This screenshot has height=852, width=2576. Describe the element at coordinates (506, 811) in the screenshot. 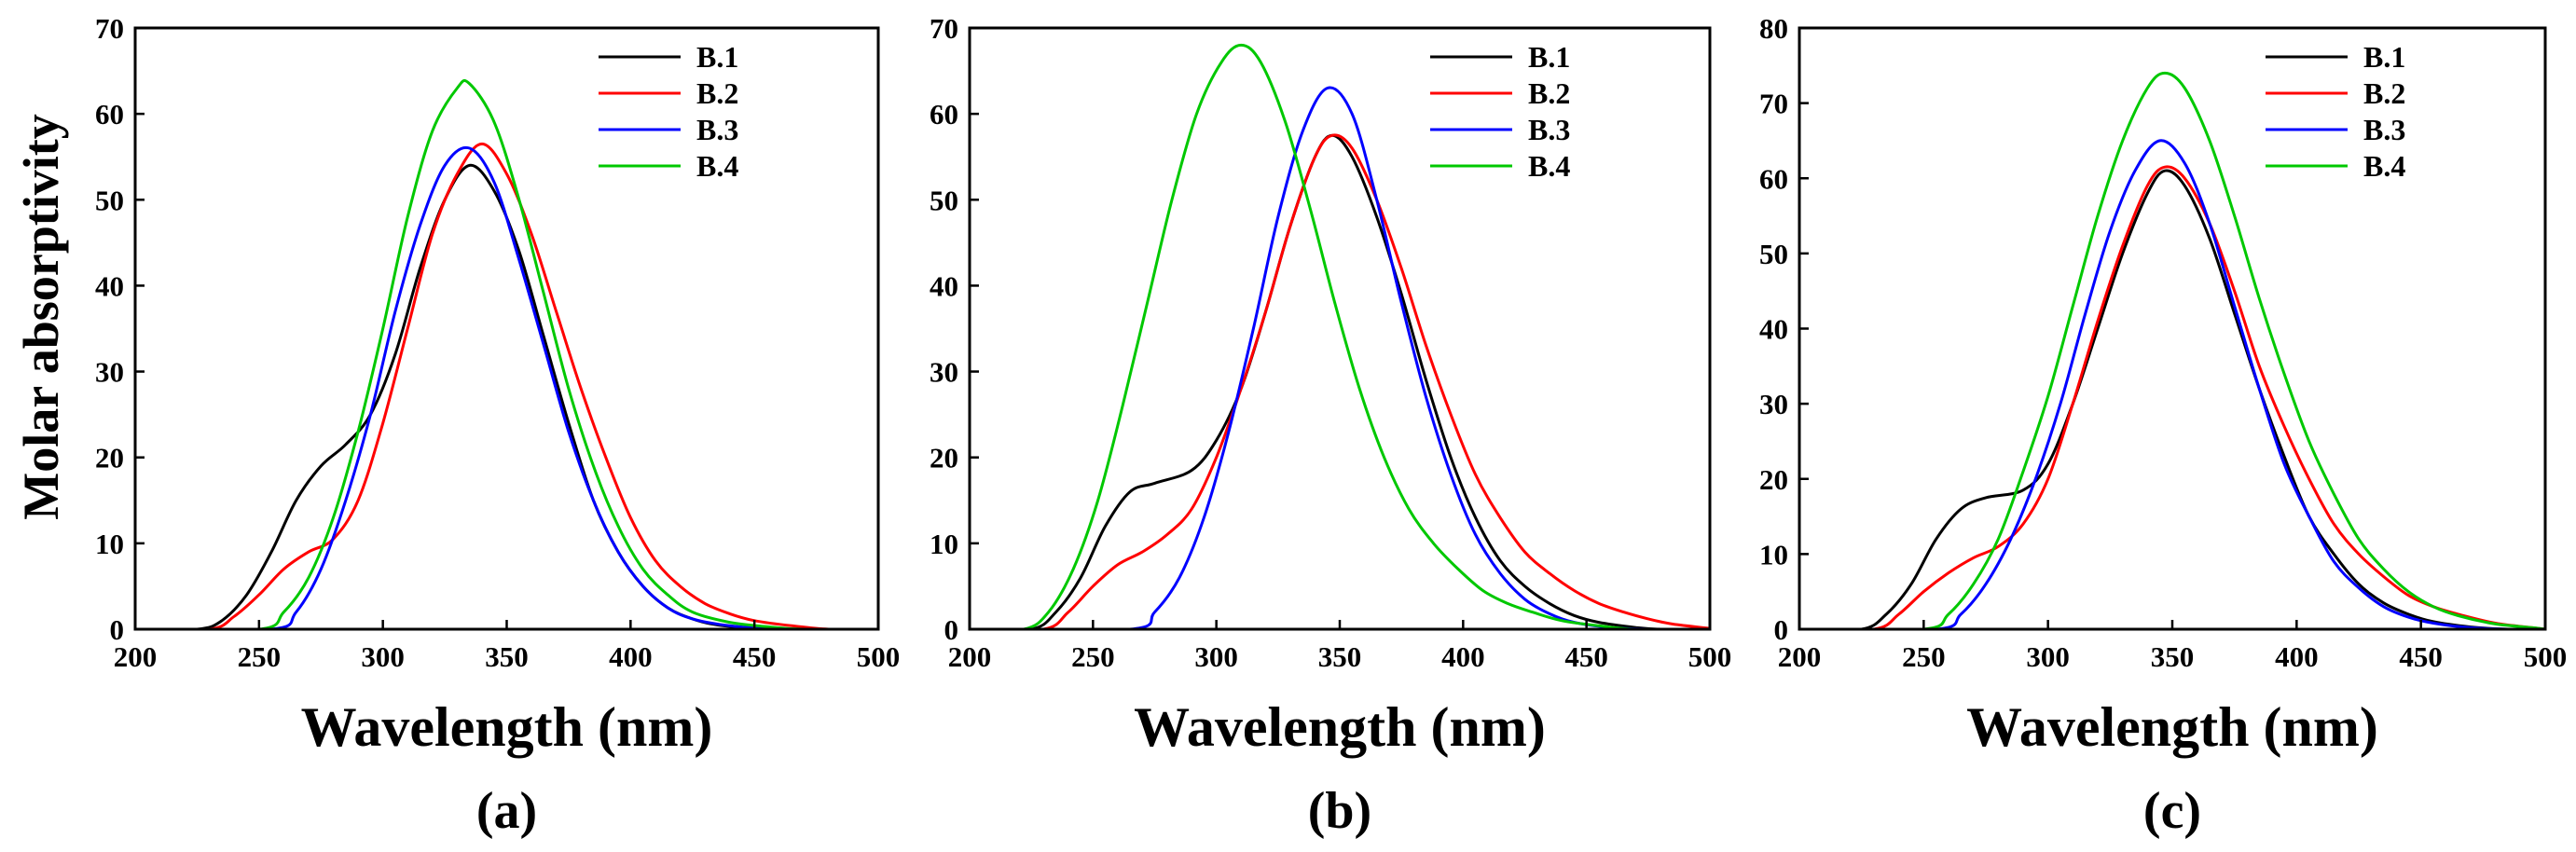

I see `panel-label: (a)` at that location.